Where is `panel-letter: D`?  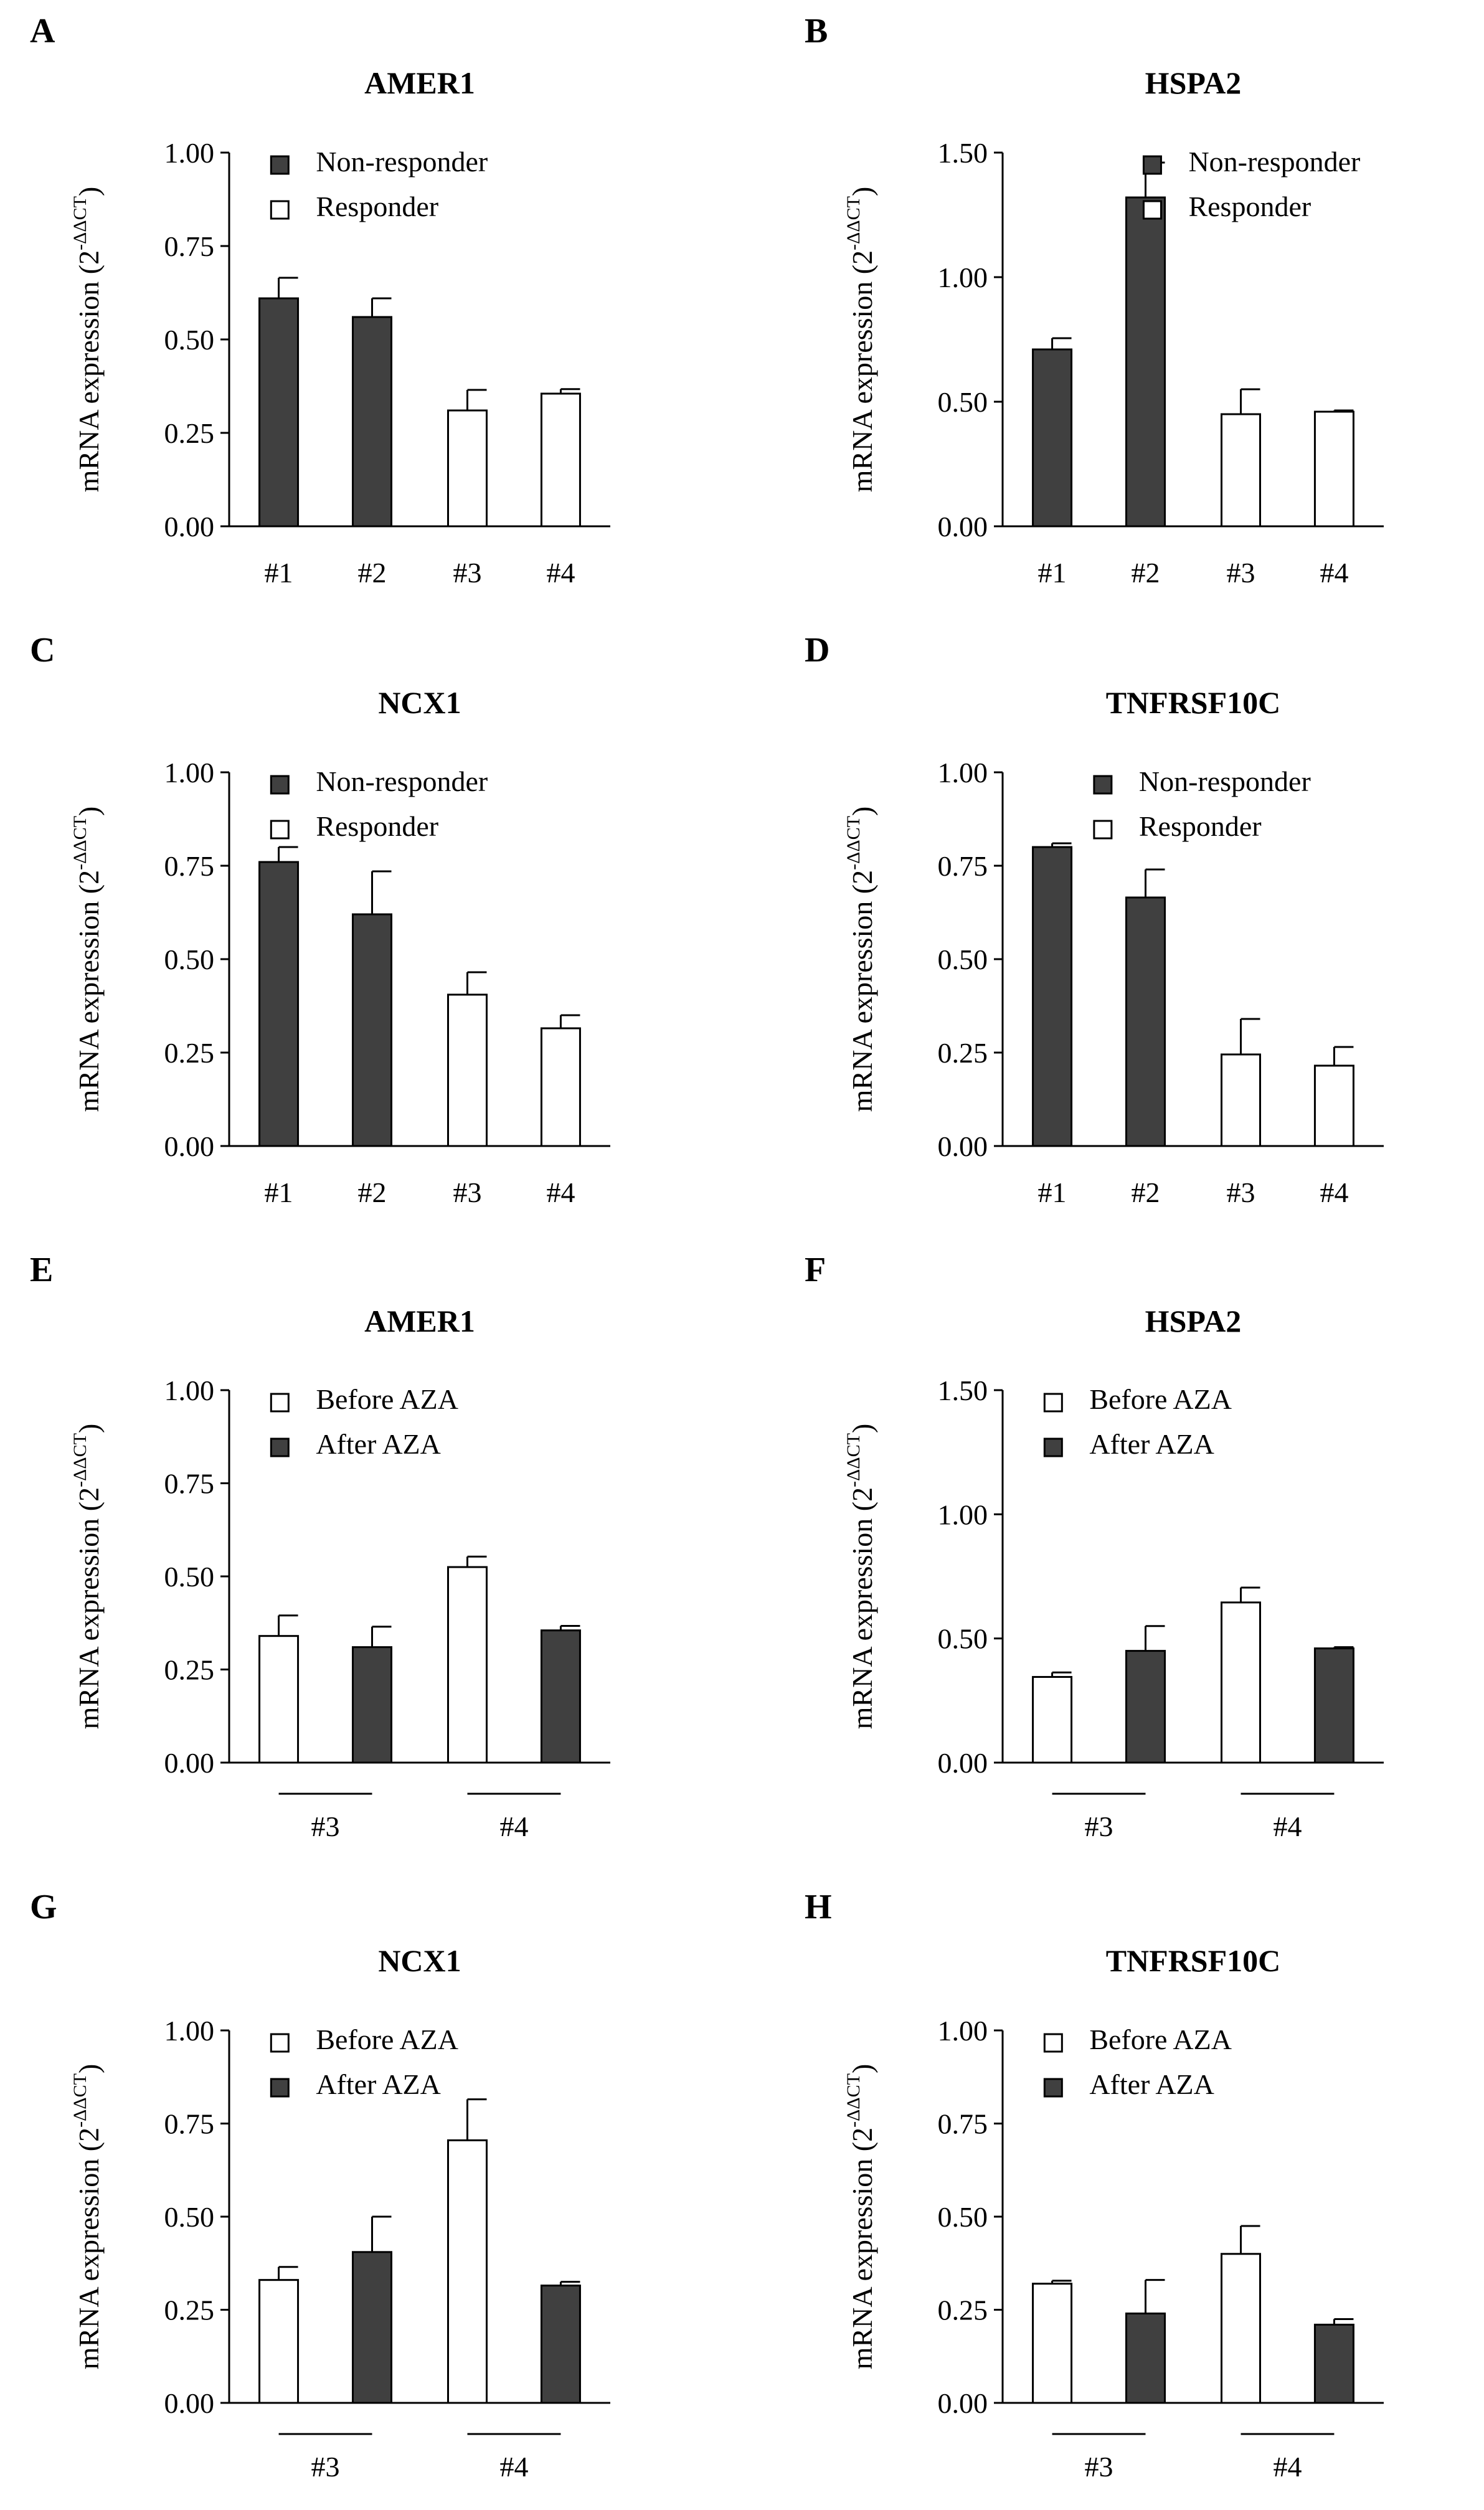 panel-letter: D is located at coordinates (817, 650).